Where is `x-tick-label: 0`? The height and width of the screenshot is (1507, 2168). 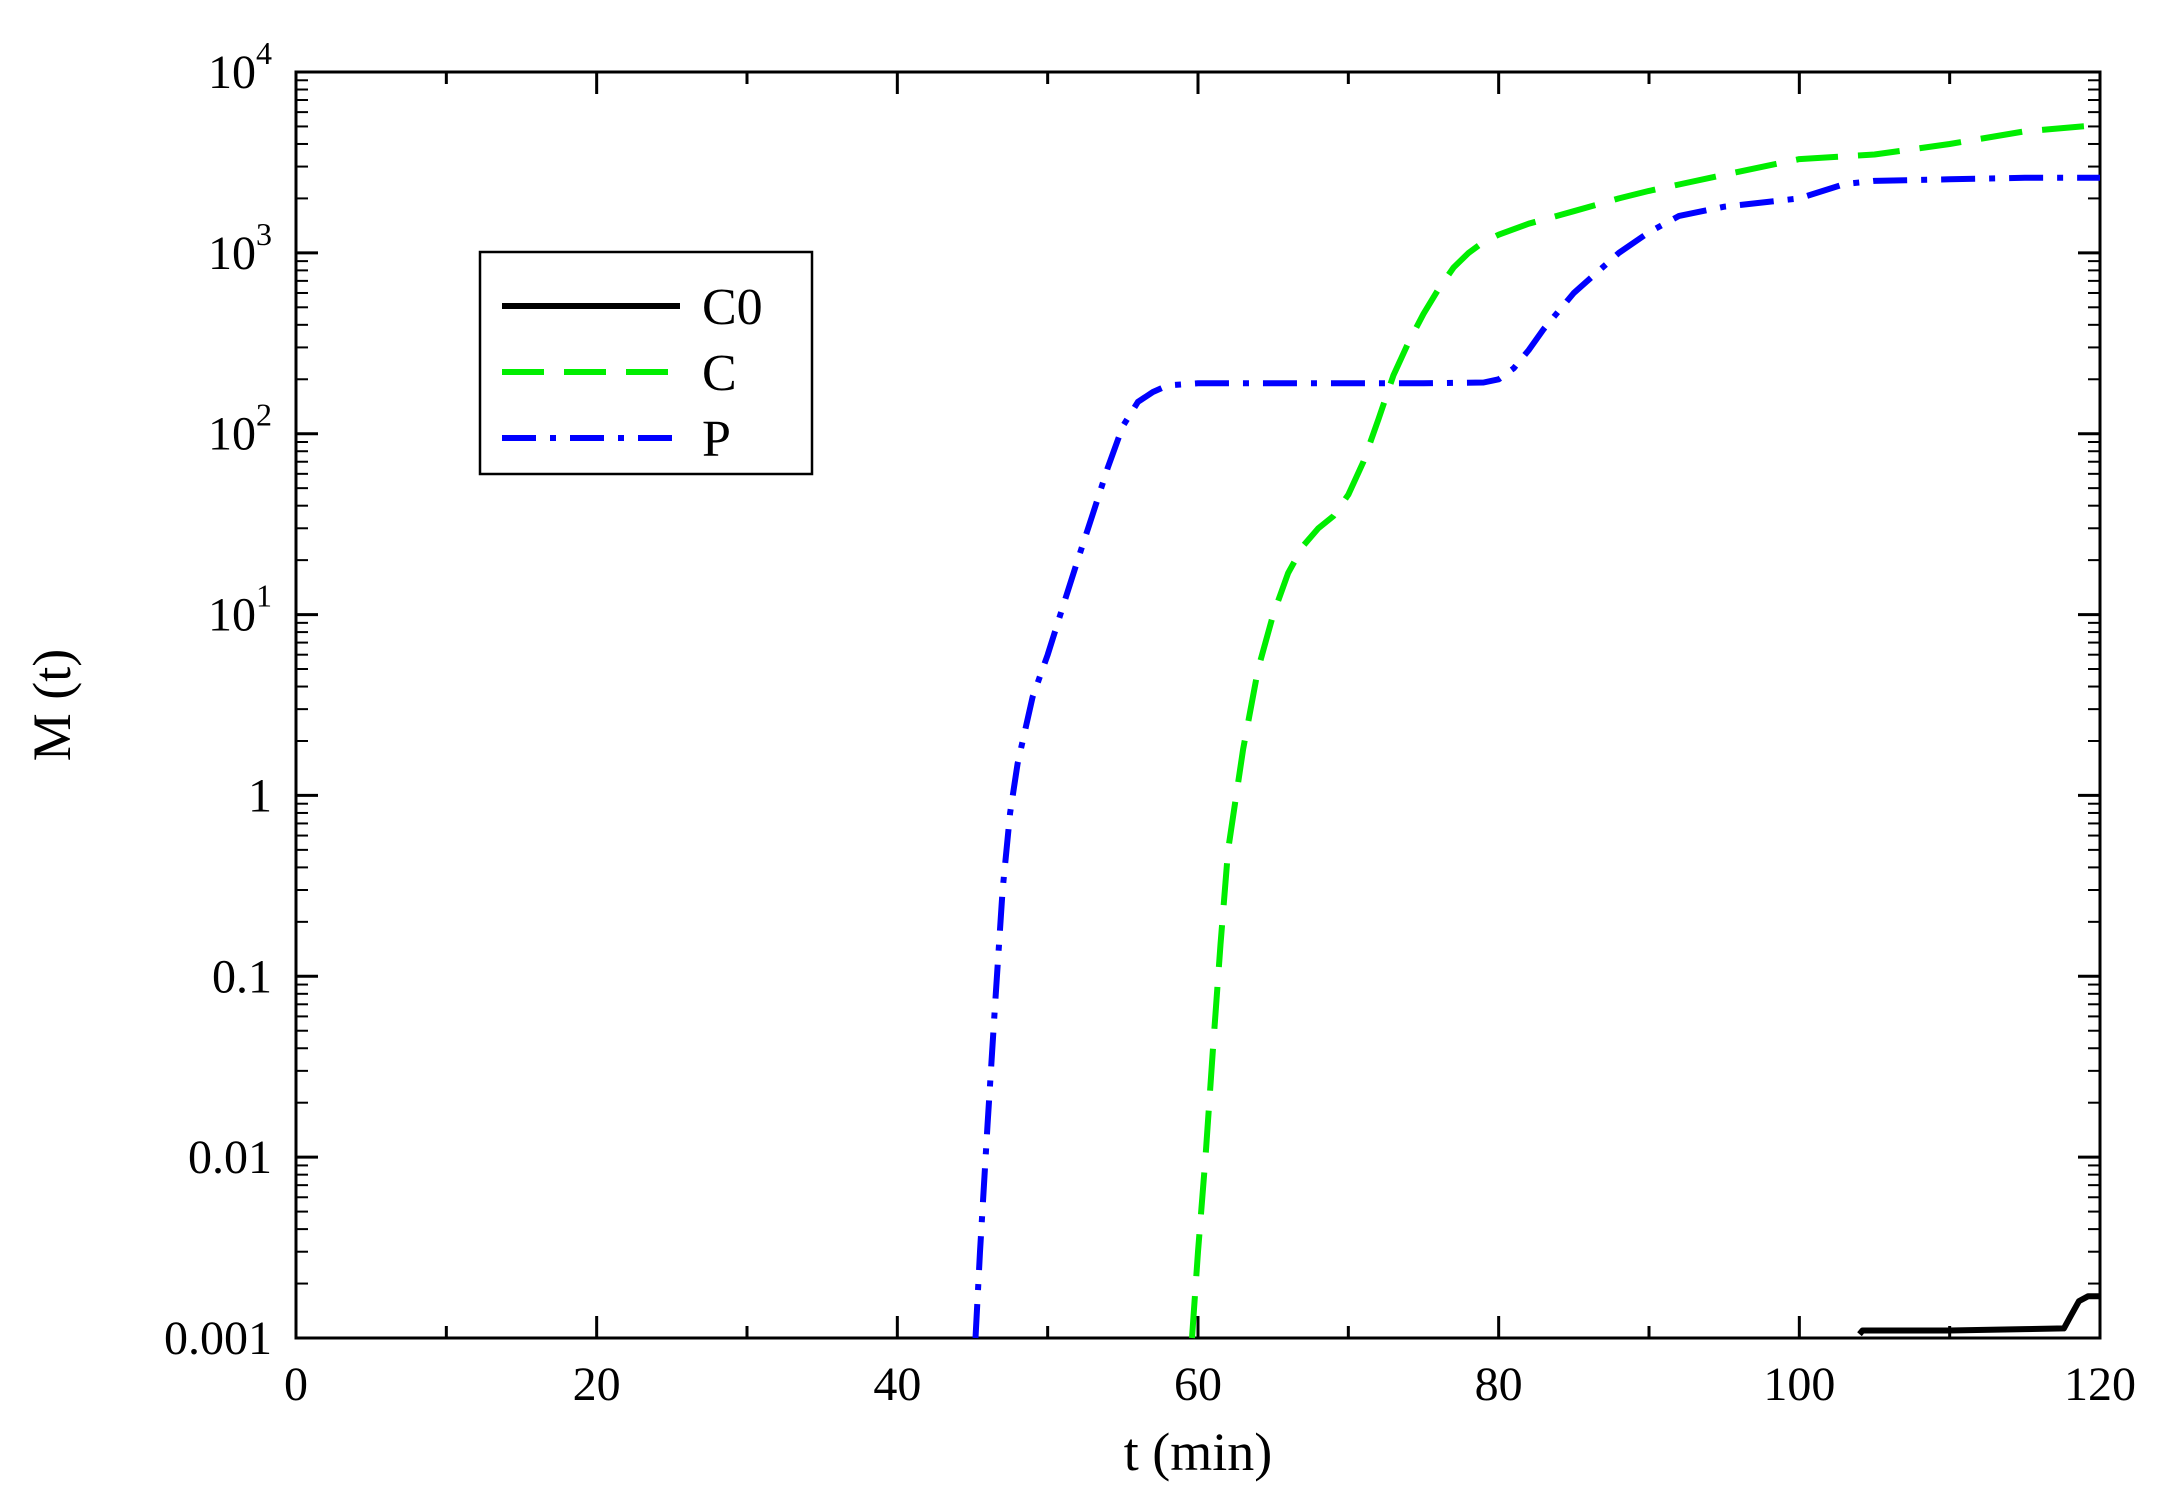
x-tick-label: 0 is located at coordinates (296, 1384).